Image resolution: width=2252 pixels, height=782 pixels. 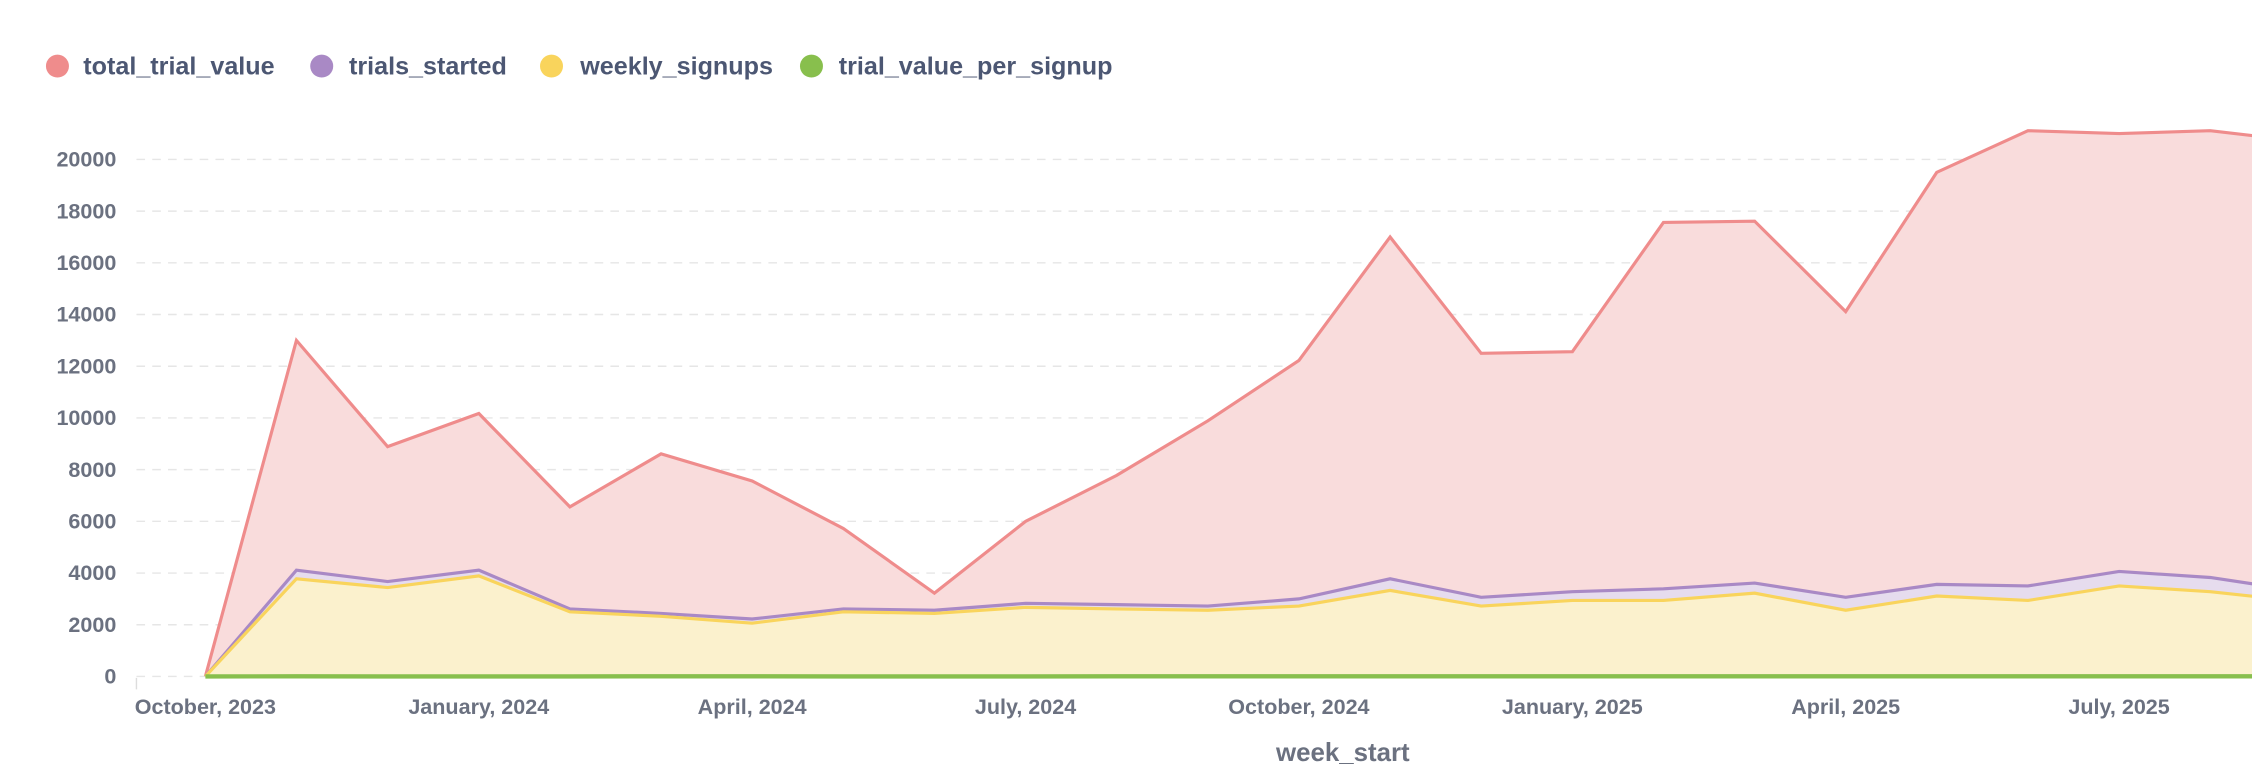 I want to click on legend-item-trials-started: trials_started, so click(x=408, y=67).